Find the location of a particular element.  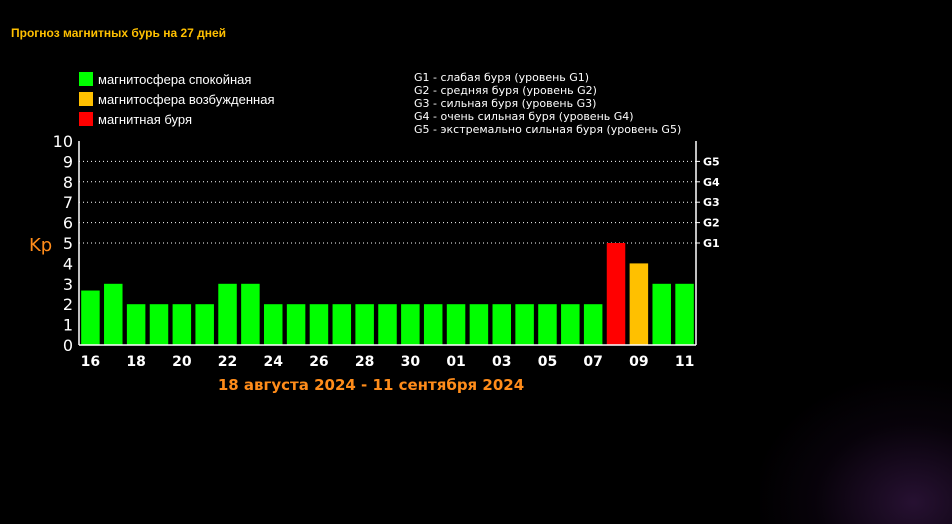

y-tick-label-8: 8 is located at coordinates (68, 182).